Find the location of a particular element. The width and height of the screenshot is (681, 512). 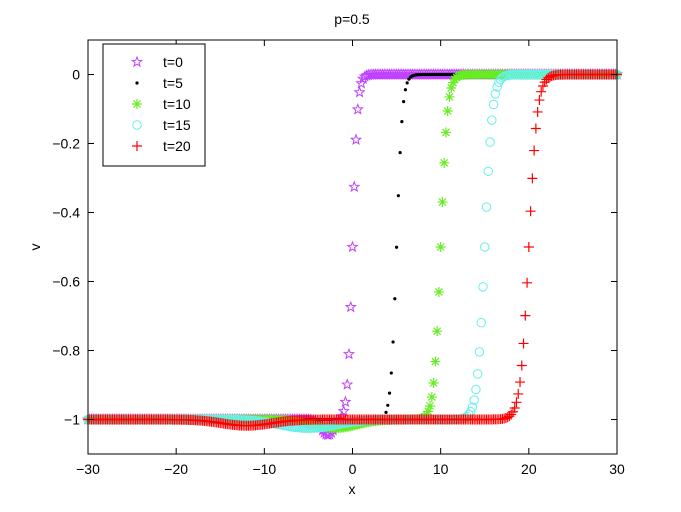

legend-label: t=5 is located at coordinates (173, 83).